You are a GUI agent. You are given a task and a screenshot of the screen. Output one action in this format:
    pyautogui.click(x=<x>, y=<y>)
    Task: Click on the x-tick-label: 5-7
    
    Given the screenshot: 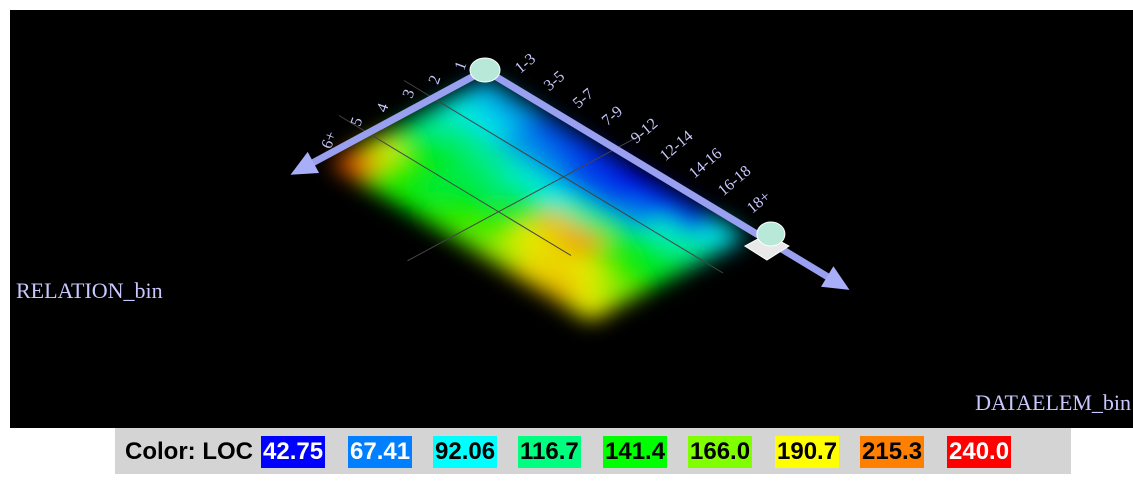 What is the action you would take?
    pyautogui.click(x=583, y=98)
    